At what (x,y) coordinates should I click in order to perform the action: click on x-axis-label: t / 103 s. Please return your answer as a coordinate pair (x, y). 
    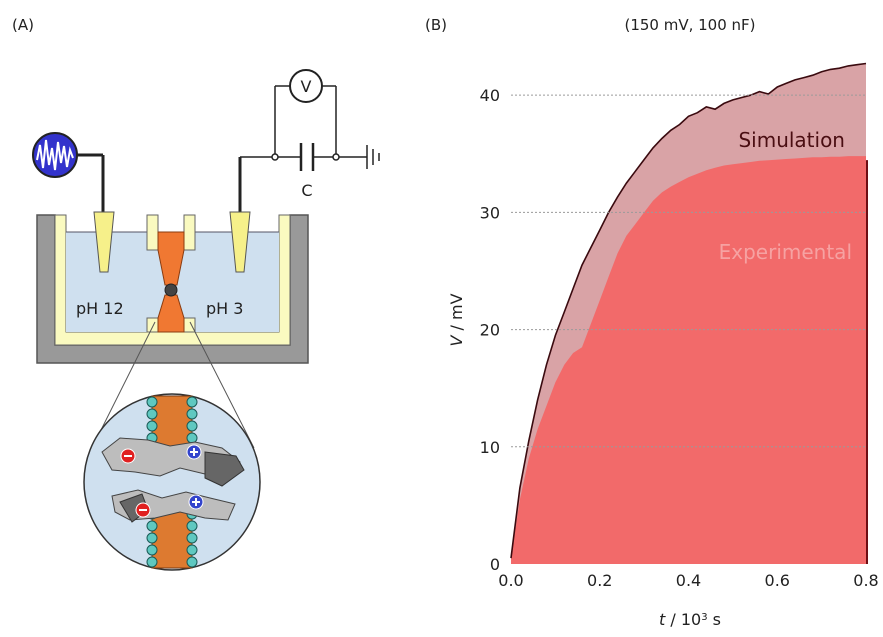
    Looking at the image, I should click on (690, 619).